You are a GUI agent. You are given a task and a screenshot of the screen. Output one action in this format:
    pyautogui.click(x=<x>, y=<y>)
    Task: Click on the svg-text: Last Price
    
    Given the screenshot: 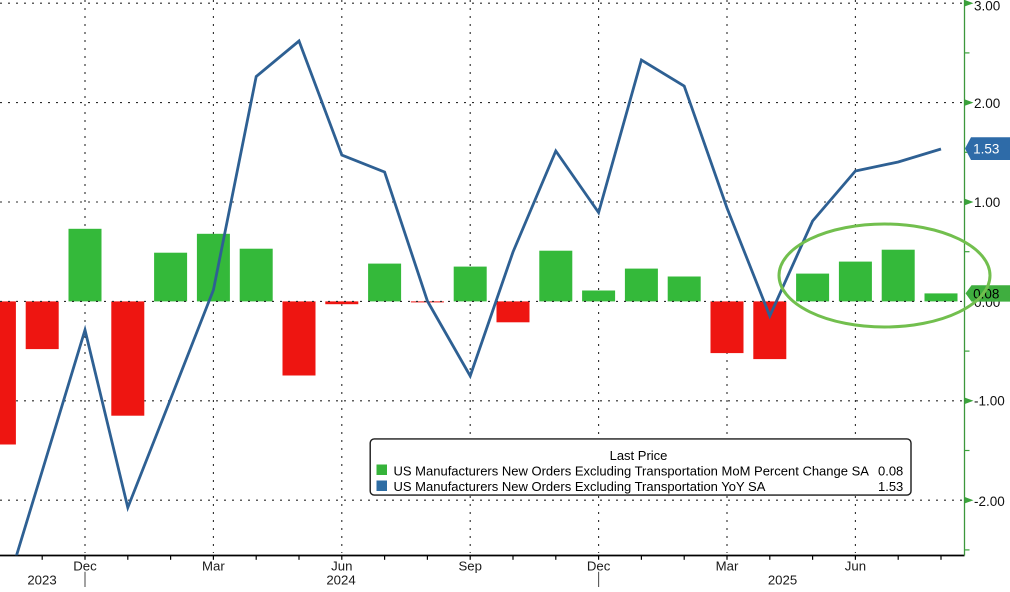 What is the action you would take?
    pyautogui.click(x=639, y=455)
    